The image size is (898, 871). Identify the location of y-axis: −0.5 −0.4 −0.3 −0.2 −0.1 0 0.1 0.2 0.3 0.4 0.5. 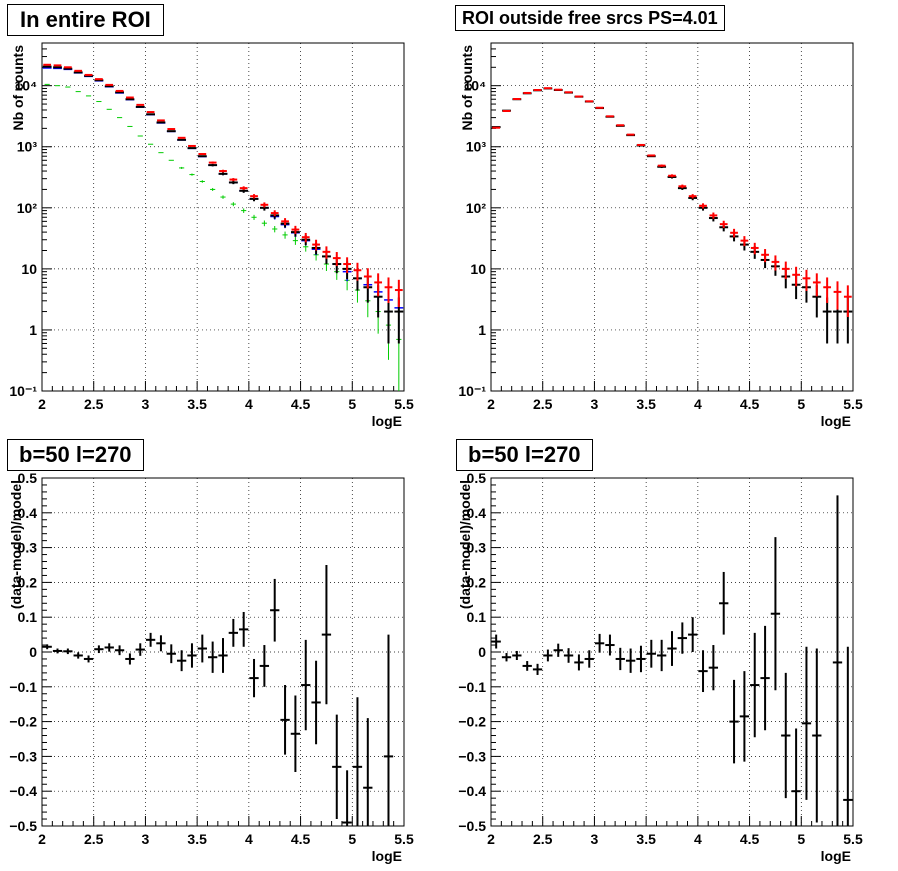
(30, 652).